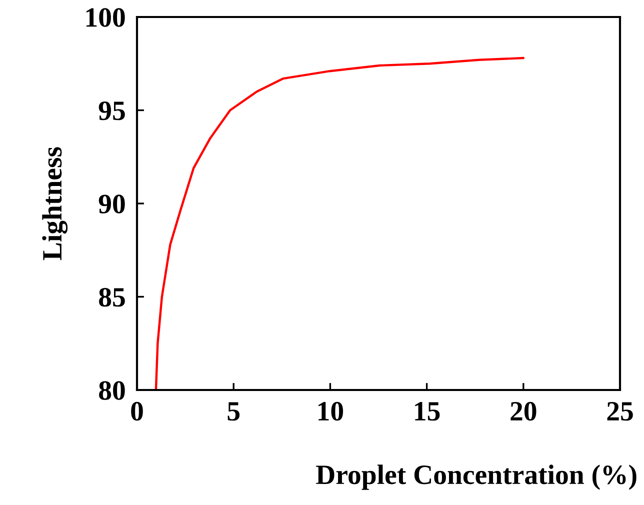 The image size is (644, 505). Describe the element at coordinates (112, 297) in the screenshot. I see `y-tick-label: 85` at that location.